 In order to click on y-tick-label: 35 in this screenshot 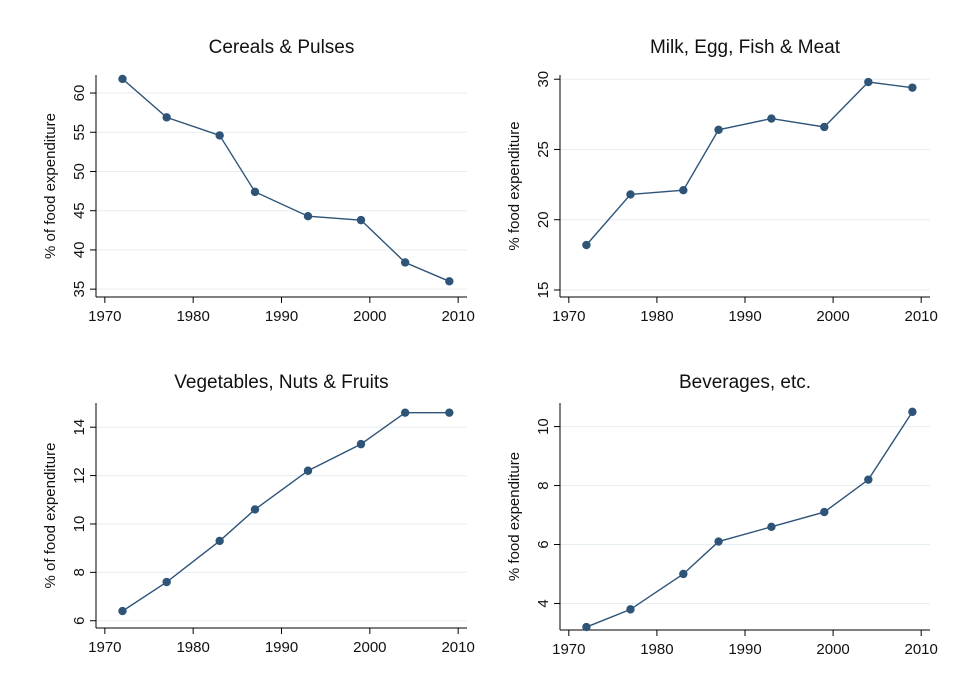, I will do `click(79, 289)`.